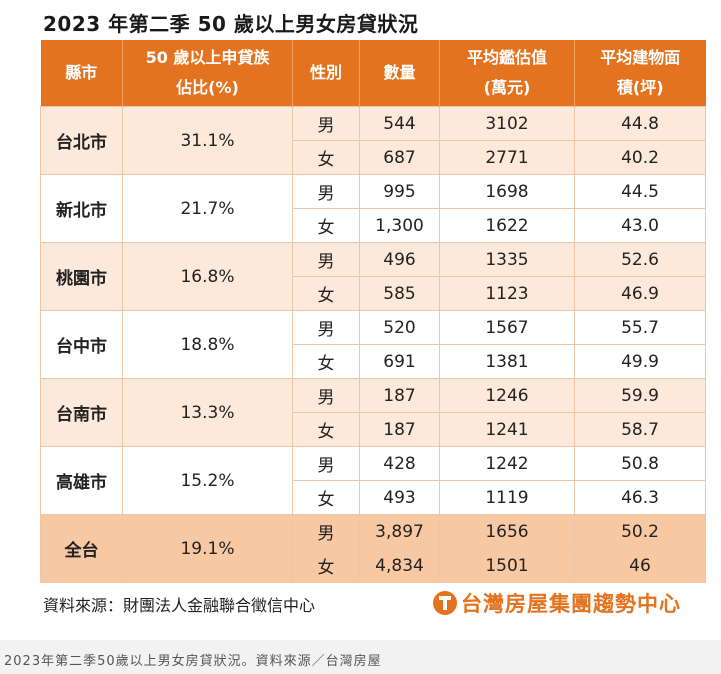 The width and height of the screenshot is (721, 674). Describe the element at coordinates (207, 57) in the screenshot. I see `header-share-line1: 50 歲以上申貸族` at that location.